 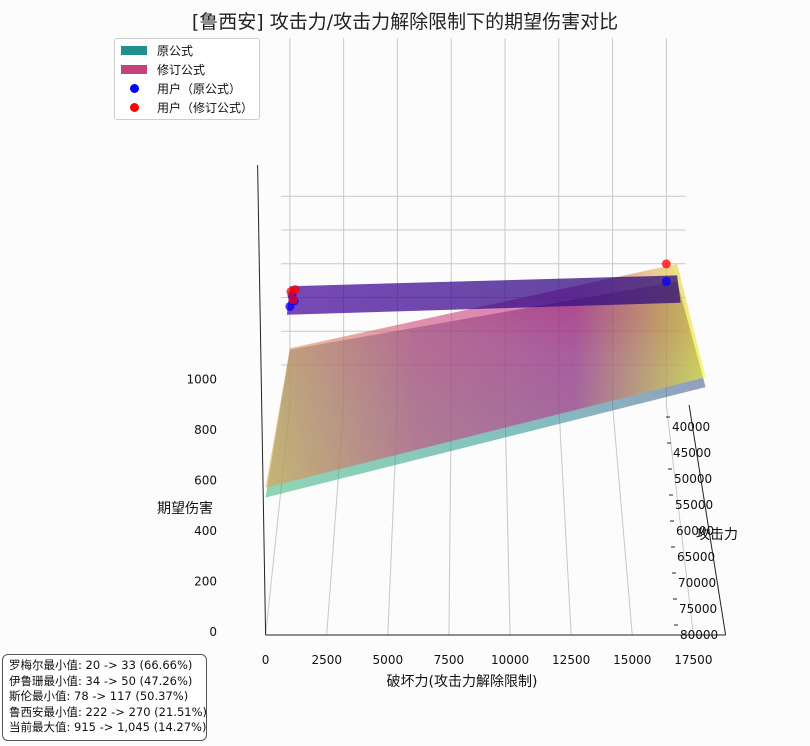 I want to click on z-tick-label: 1000, so click(x=201, y=380).